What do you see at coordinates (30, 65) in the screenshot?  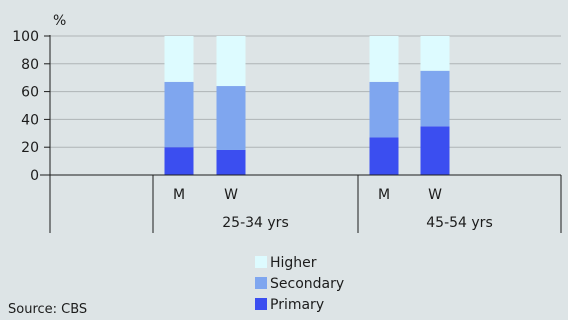 I see `y-tick-label: 80` at bounding box center [30, 65].